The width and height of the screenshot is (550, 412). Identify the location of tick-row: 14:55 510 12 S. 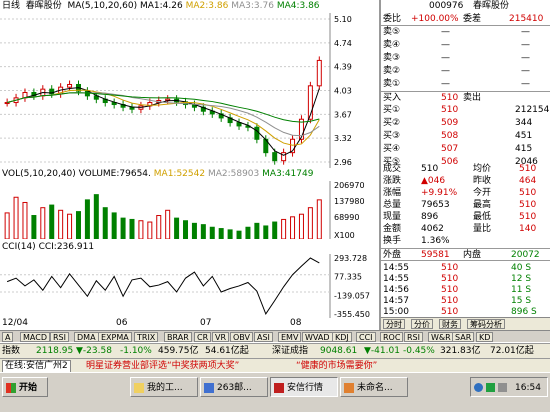
(465, 279).